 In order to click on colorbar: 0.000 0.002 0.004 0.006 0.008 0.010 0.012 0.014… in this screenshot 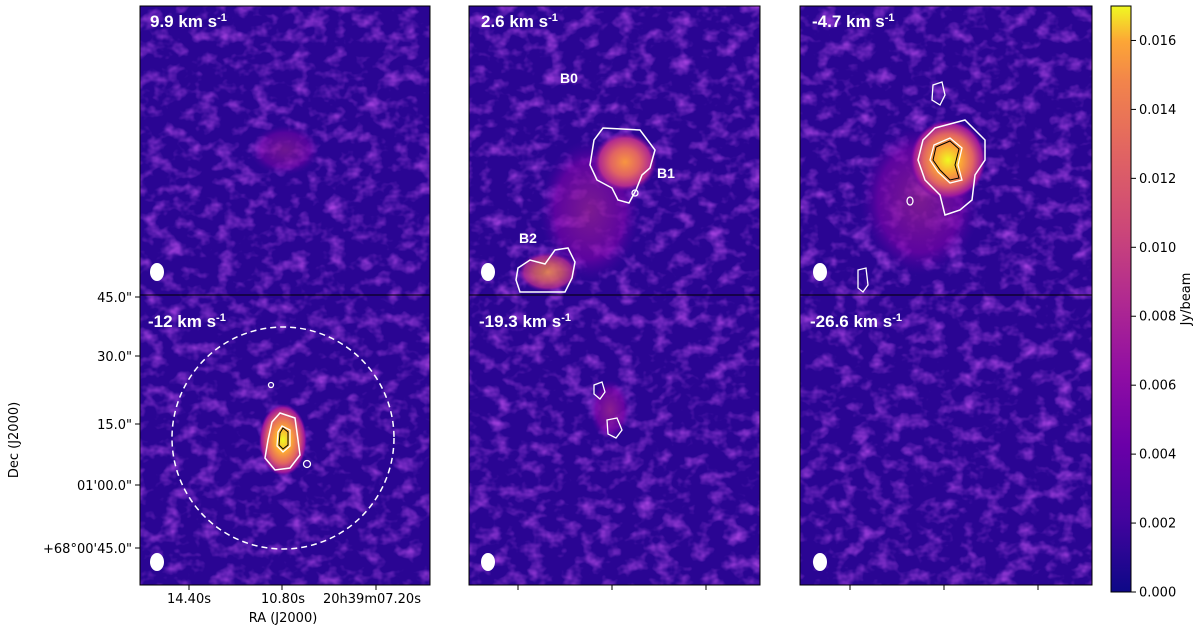, I will do `click(1152, 303)`.